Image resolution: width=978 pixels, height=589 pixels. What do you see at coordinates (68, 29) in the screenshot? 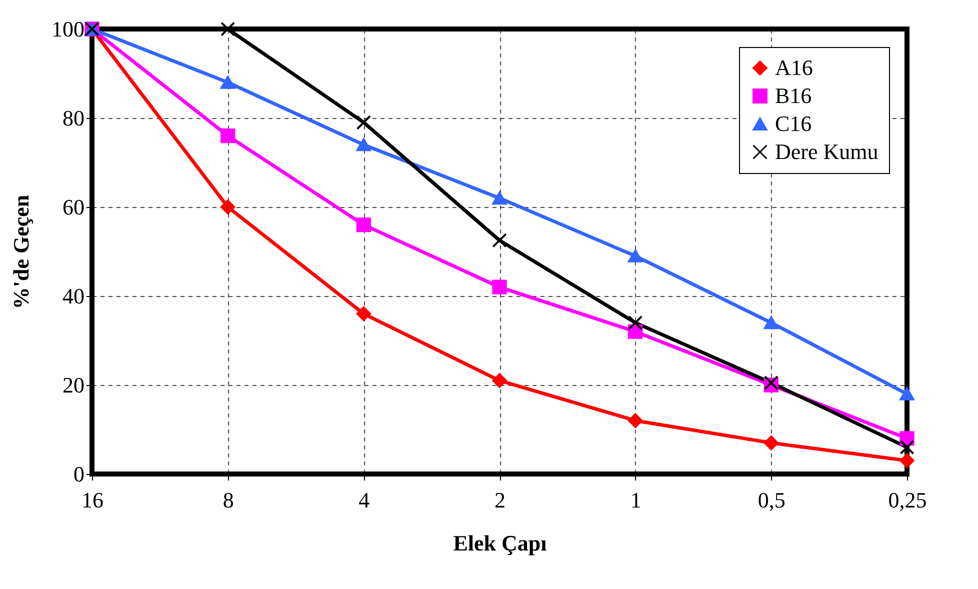
I see `y-tick-label: 100` at bounding box center [68, 29].